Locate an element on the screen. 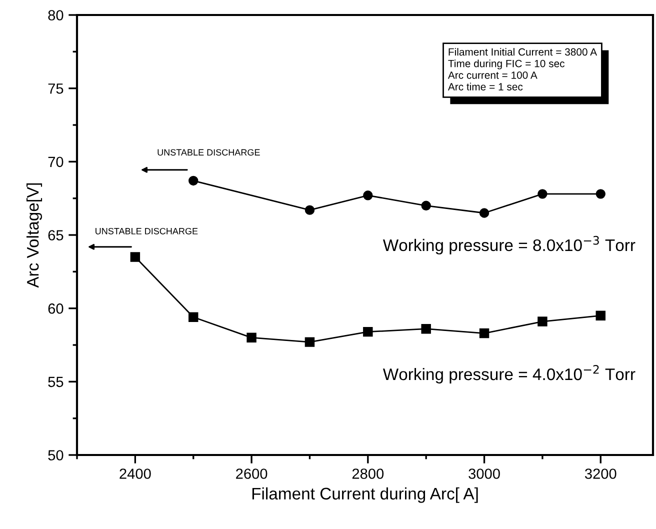 Image resolution: width=656 pixels, height=529 pixels. x-tick-label: 2400 is located at coordinates (135, 473).